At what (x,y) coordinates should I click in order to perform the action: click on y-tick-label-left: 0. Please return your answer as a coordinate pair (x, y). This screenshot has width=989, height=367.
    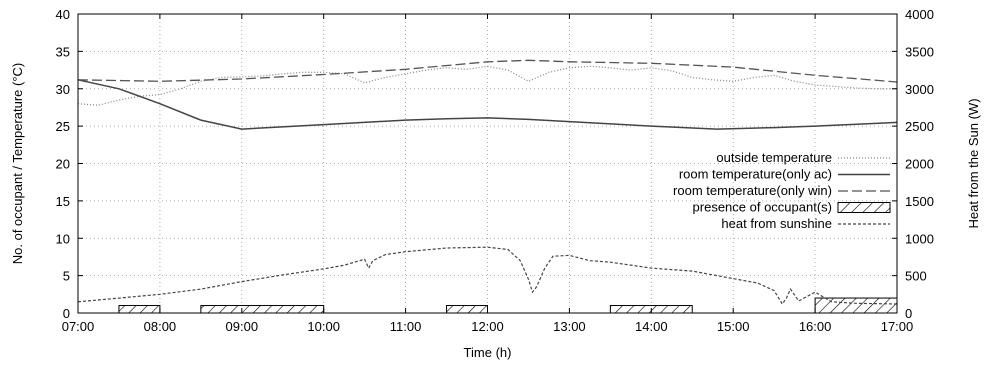
    Looking at the image, I should click on (66, 313).